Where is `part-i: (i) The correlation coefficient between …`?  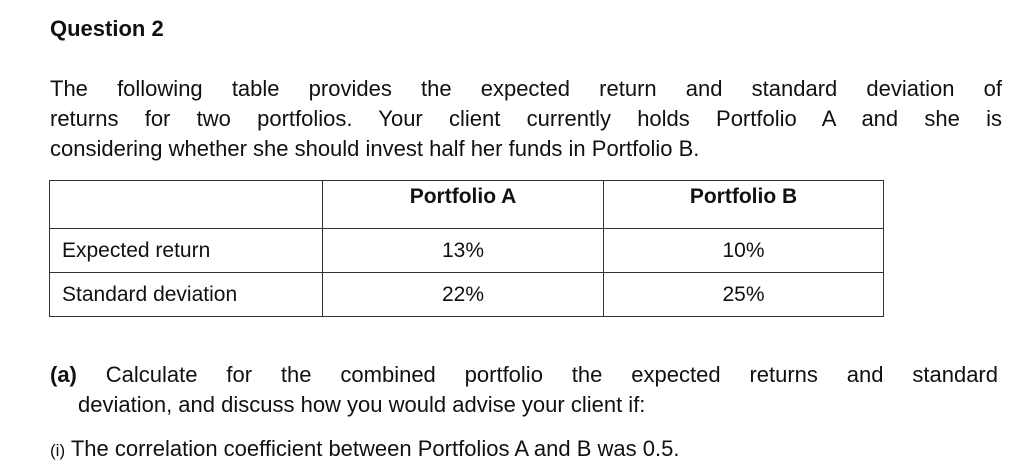 part-i: (i) The correlation coefficient between … is located at coordinates (364, 450).